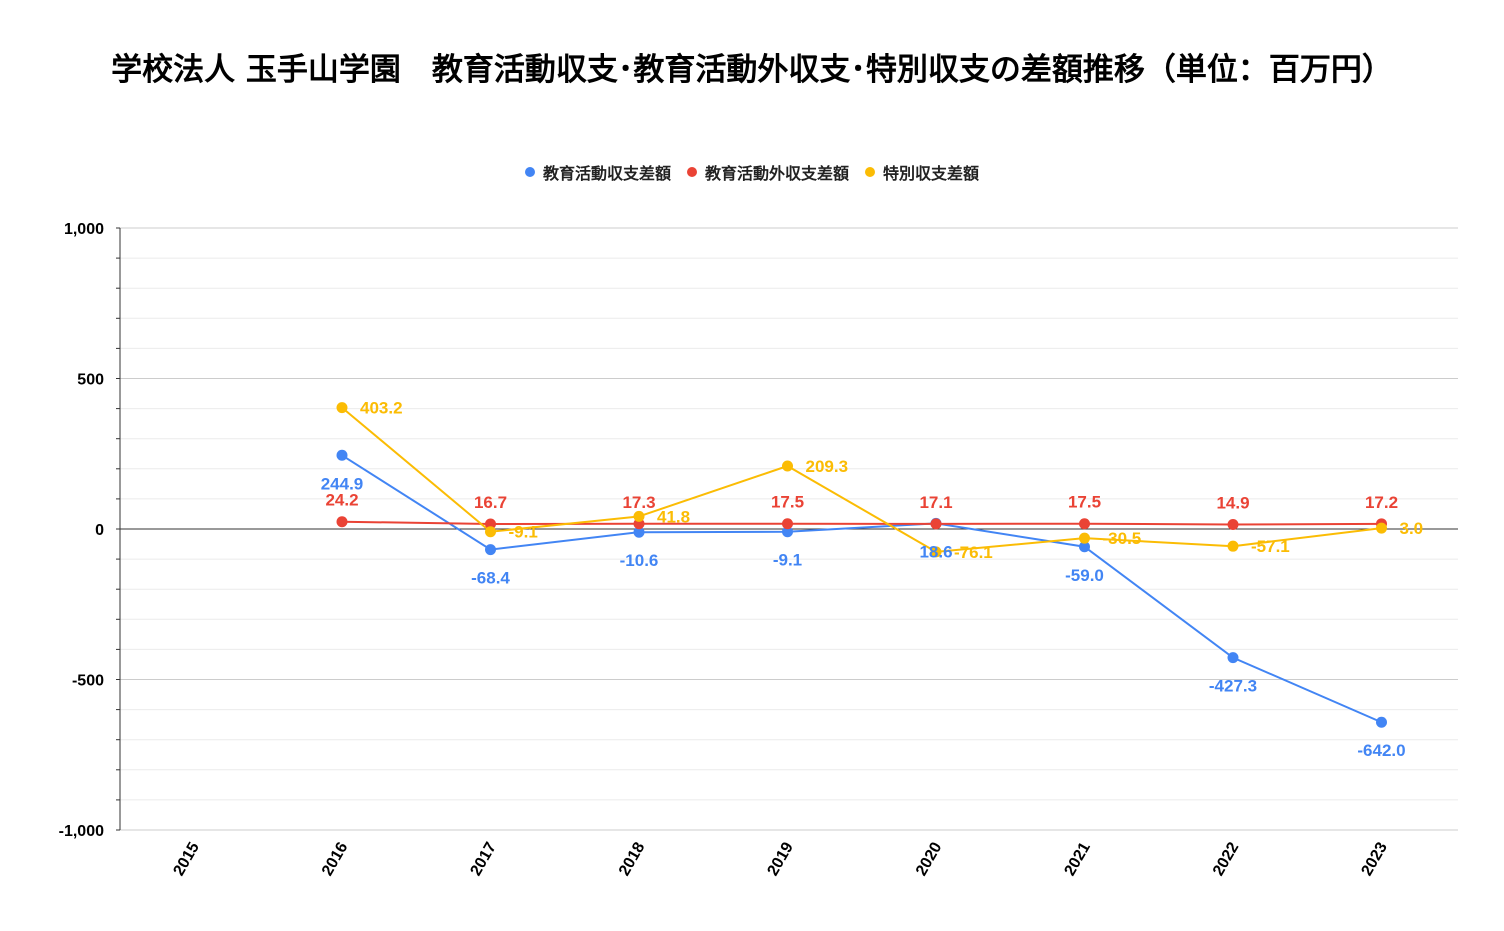 The image size is (1504, 931). What do you see at coordinates (1270, 546) in the screenshot?
I see `data-label: -57.1` at bounding box center [1270, 546].